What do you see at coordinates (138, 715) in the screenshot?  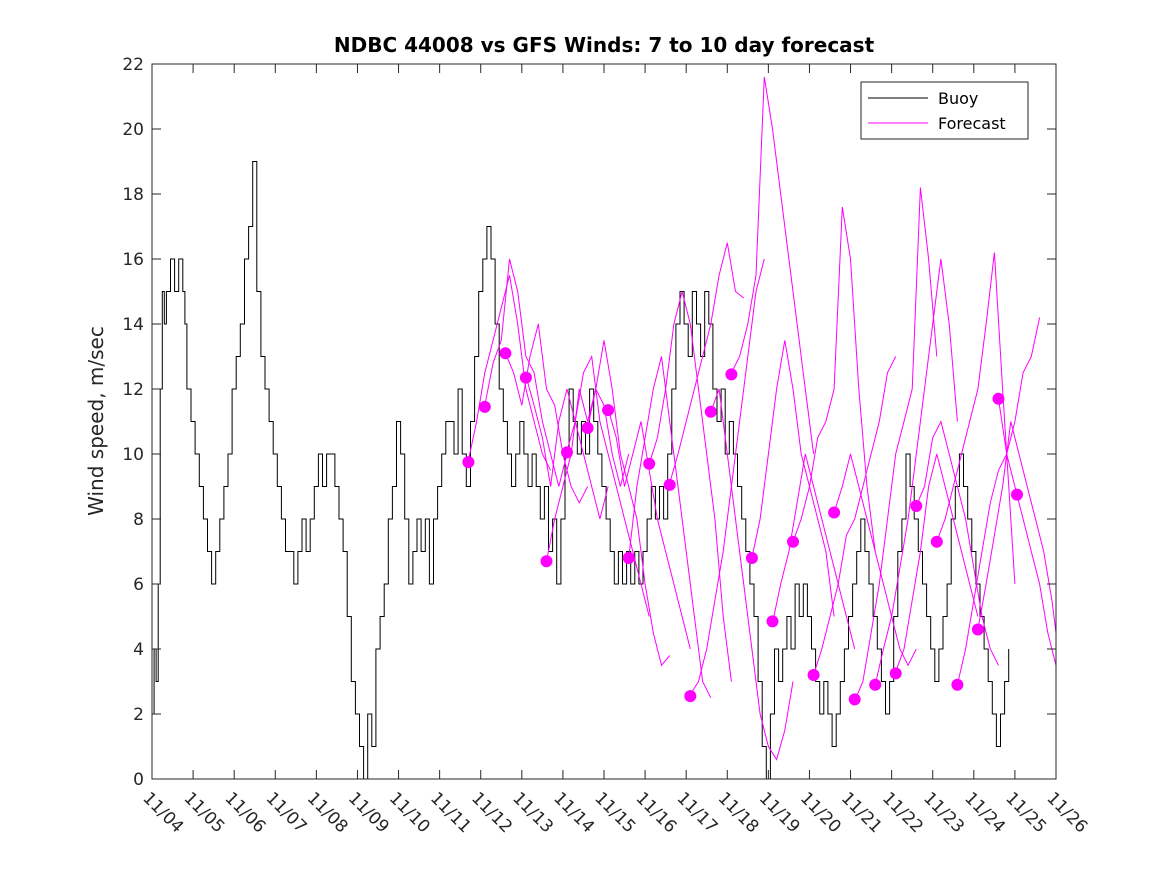 I see `y-tick-label: 2` at bounding box center [138, 715].